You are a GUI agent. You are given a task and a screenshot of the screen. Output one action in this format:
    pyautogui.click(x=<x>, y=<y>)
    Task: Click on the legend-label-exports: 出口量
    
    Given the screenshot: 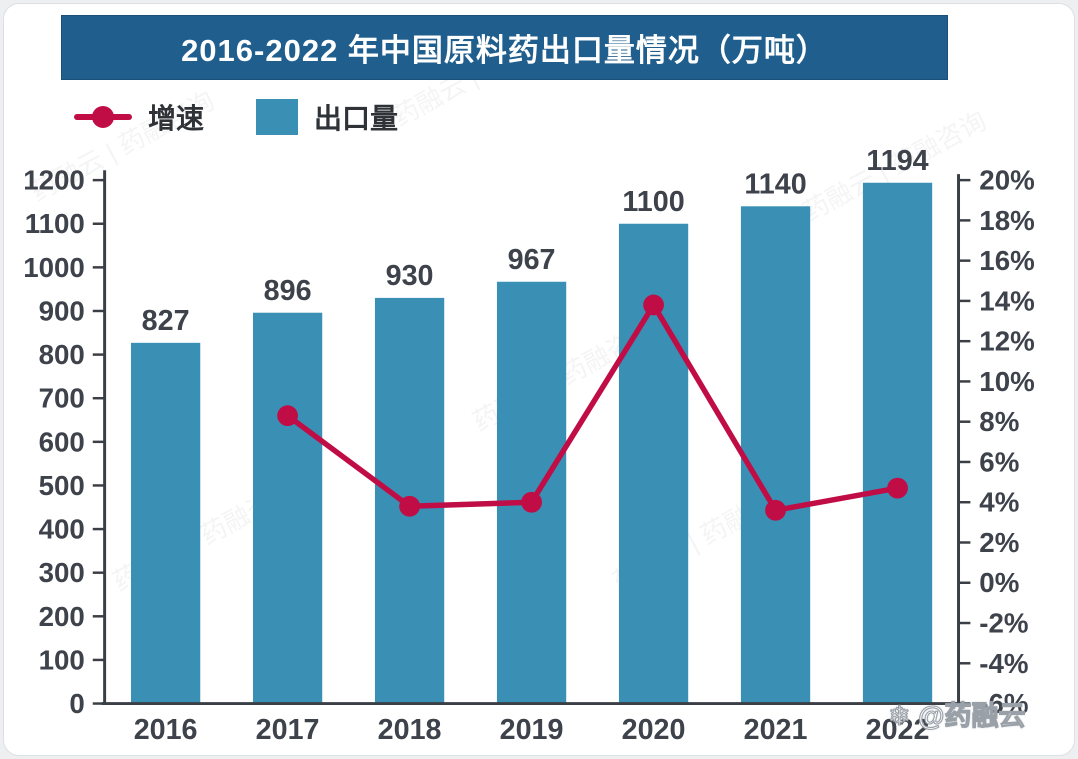 What is the action you would take?
    pyautogui.click(x=356, y=118)
    